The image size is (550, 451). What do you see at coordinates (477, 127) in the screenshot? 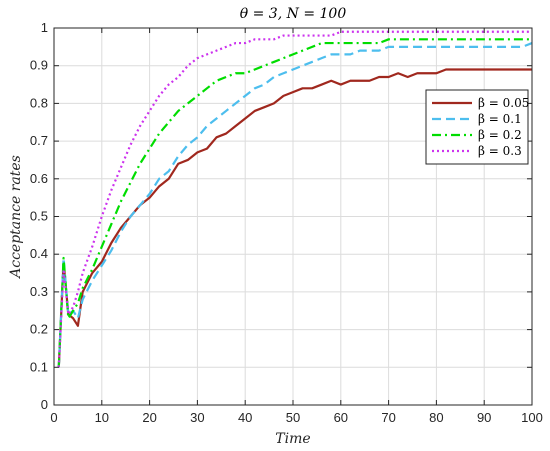
I see `legend: β = 0.05 β = 0.1 β = 0.2 β = 0.3` at bounding box center [477, 127].